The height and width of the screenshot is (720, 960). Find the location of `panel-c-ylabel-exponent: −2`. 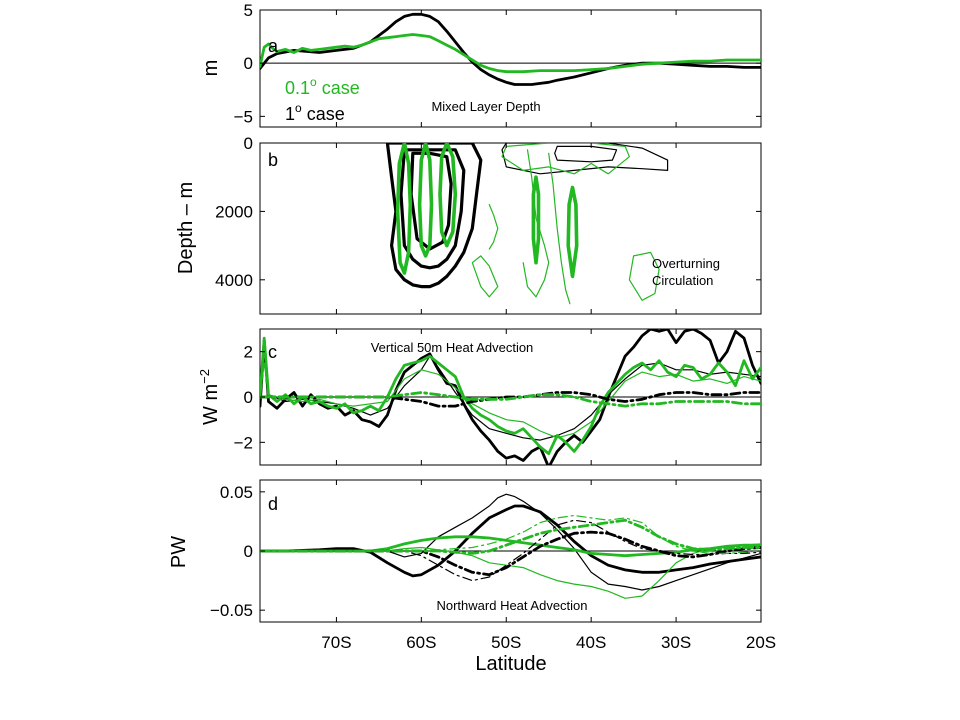

panel-c-ylabel-exponent: −2 is located at coordinates (204, 376).